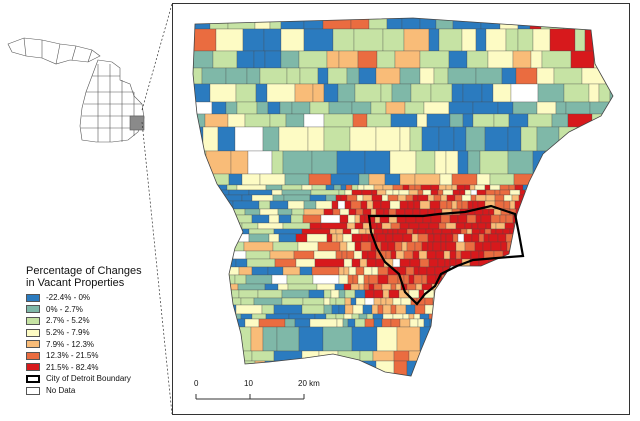 This screenshot has height=421, width=640. Describe the element at coordinates (309, 383) in the screenshot. I see `scale-tick-20: 20 km` at that location.